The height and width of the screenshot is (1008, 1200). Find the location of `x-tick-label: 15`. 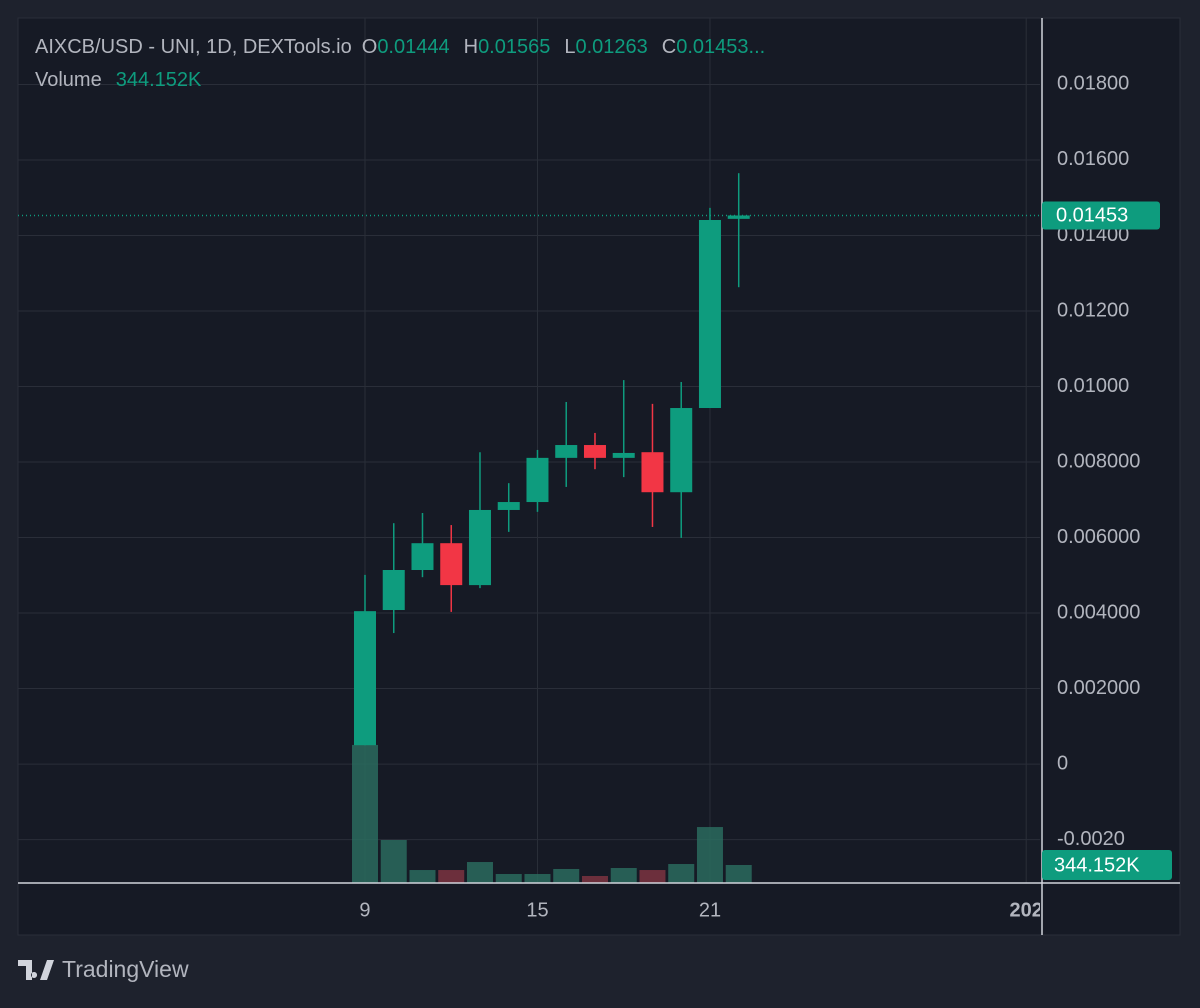

x-tick-label: 15 is located at coordinates (537, 910).